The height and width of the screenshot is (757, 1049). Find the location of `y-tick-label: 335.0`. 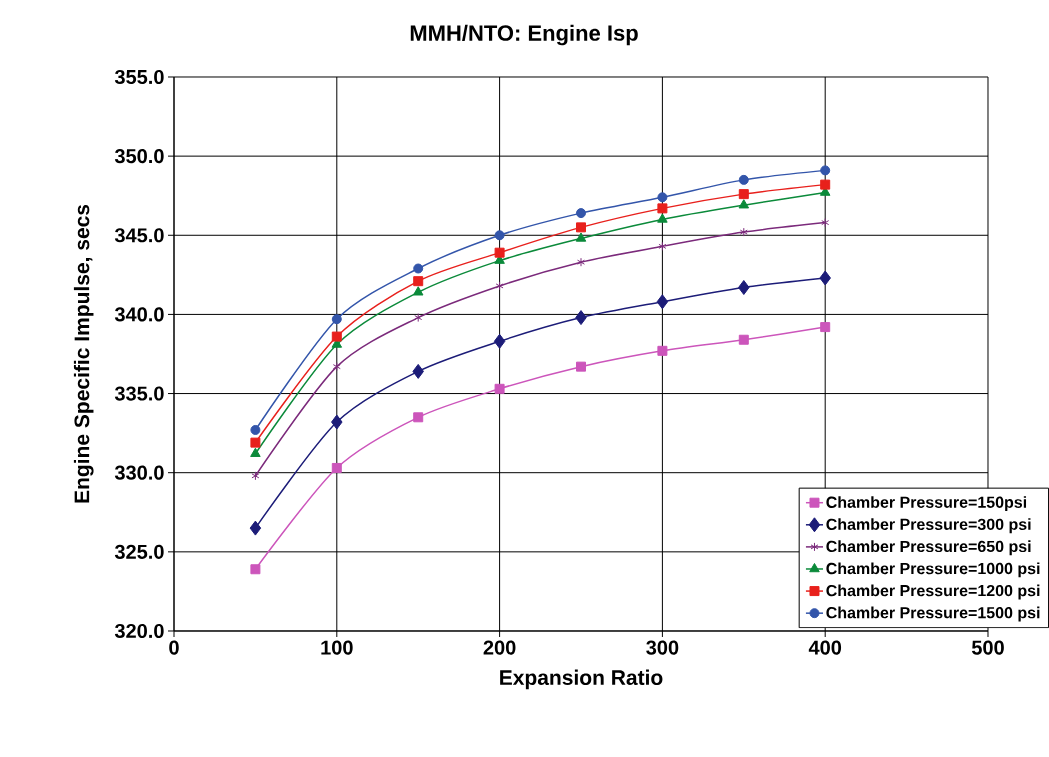

y-tick-label: 335.0 is located at coordinates (139, 393).